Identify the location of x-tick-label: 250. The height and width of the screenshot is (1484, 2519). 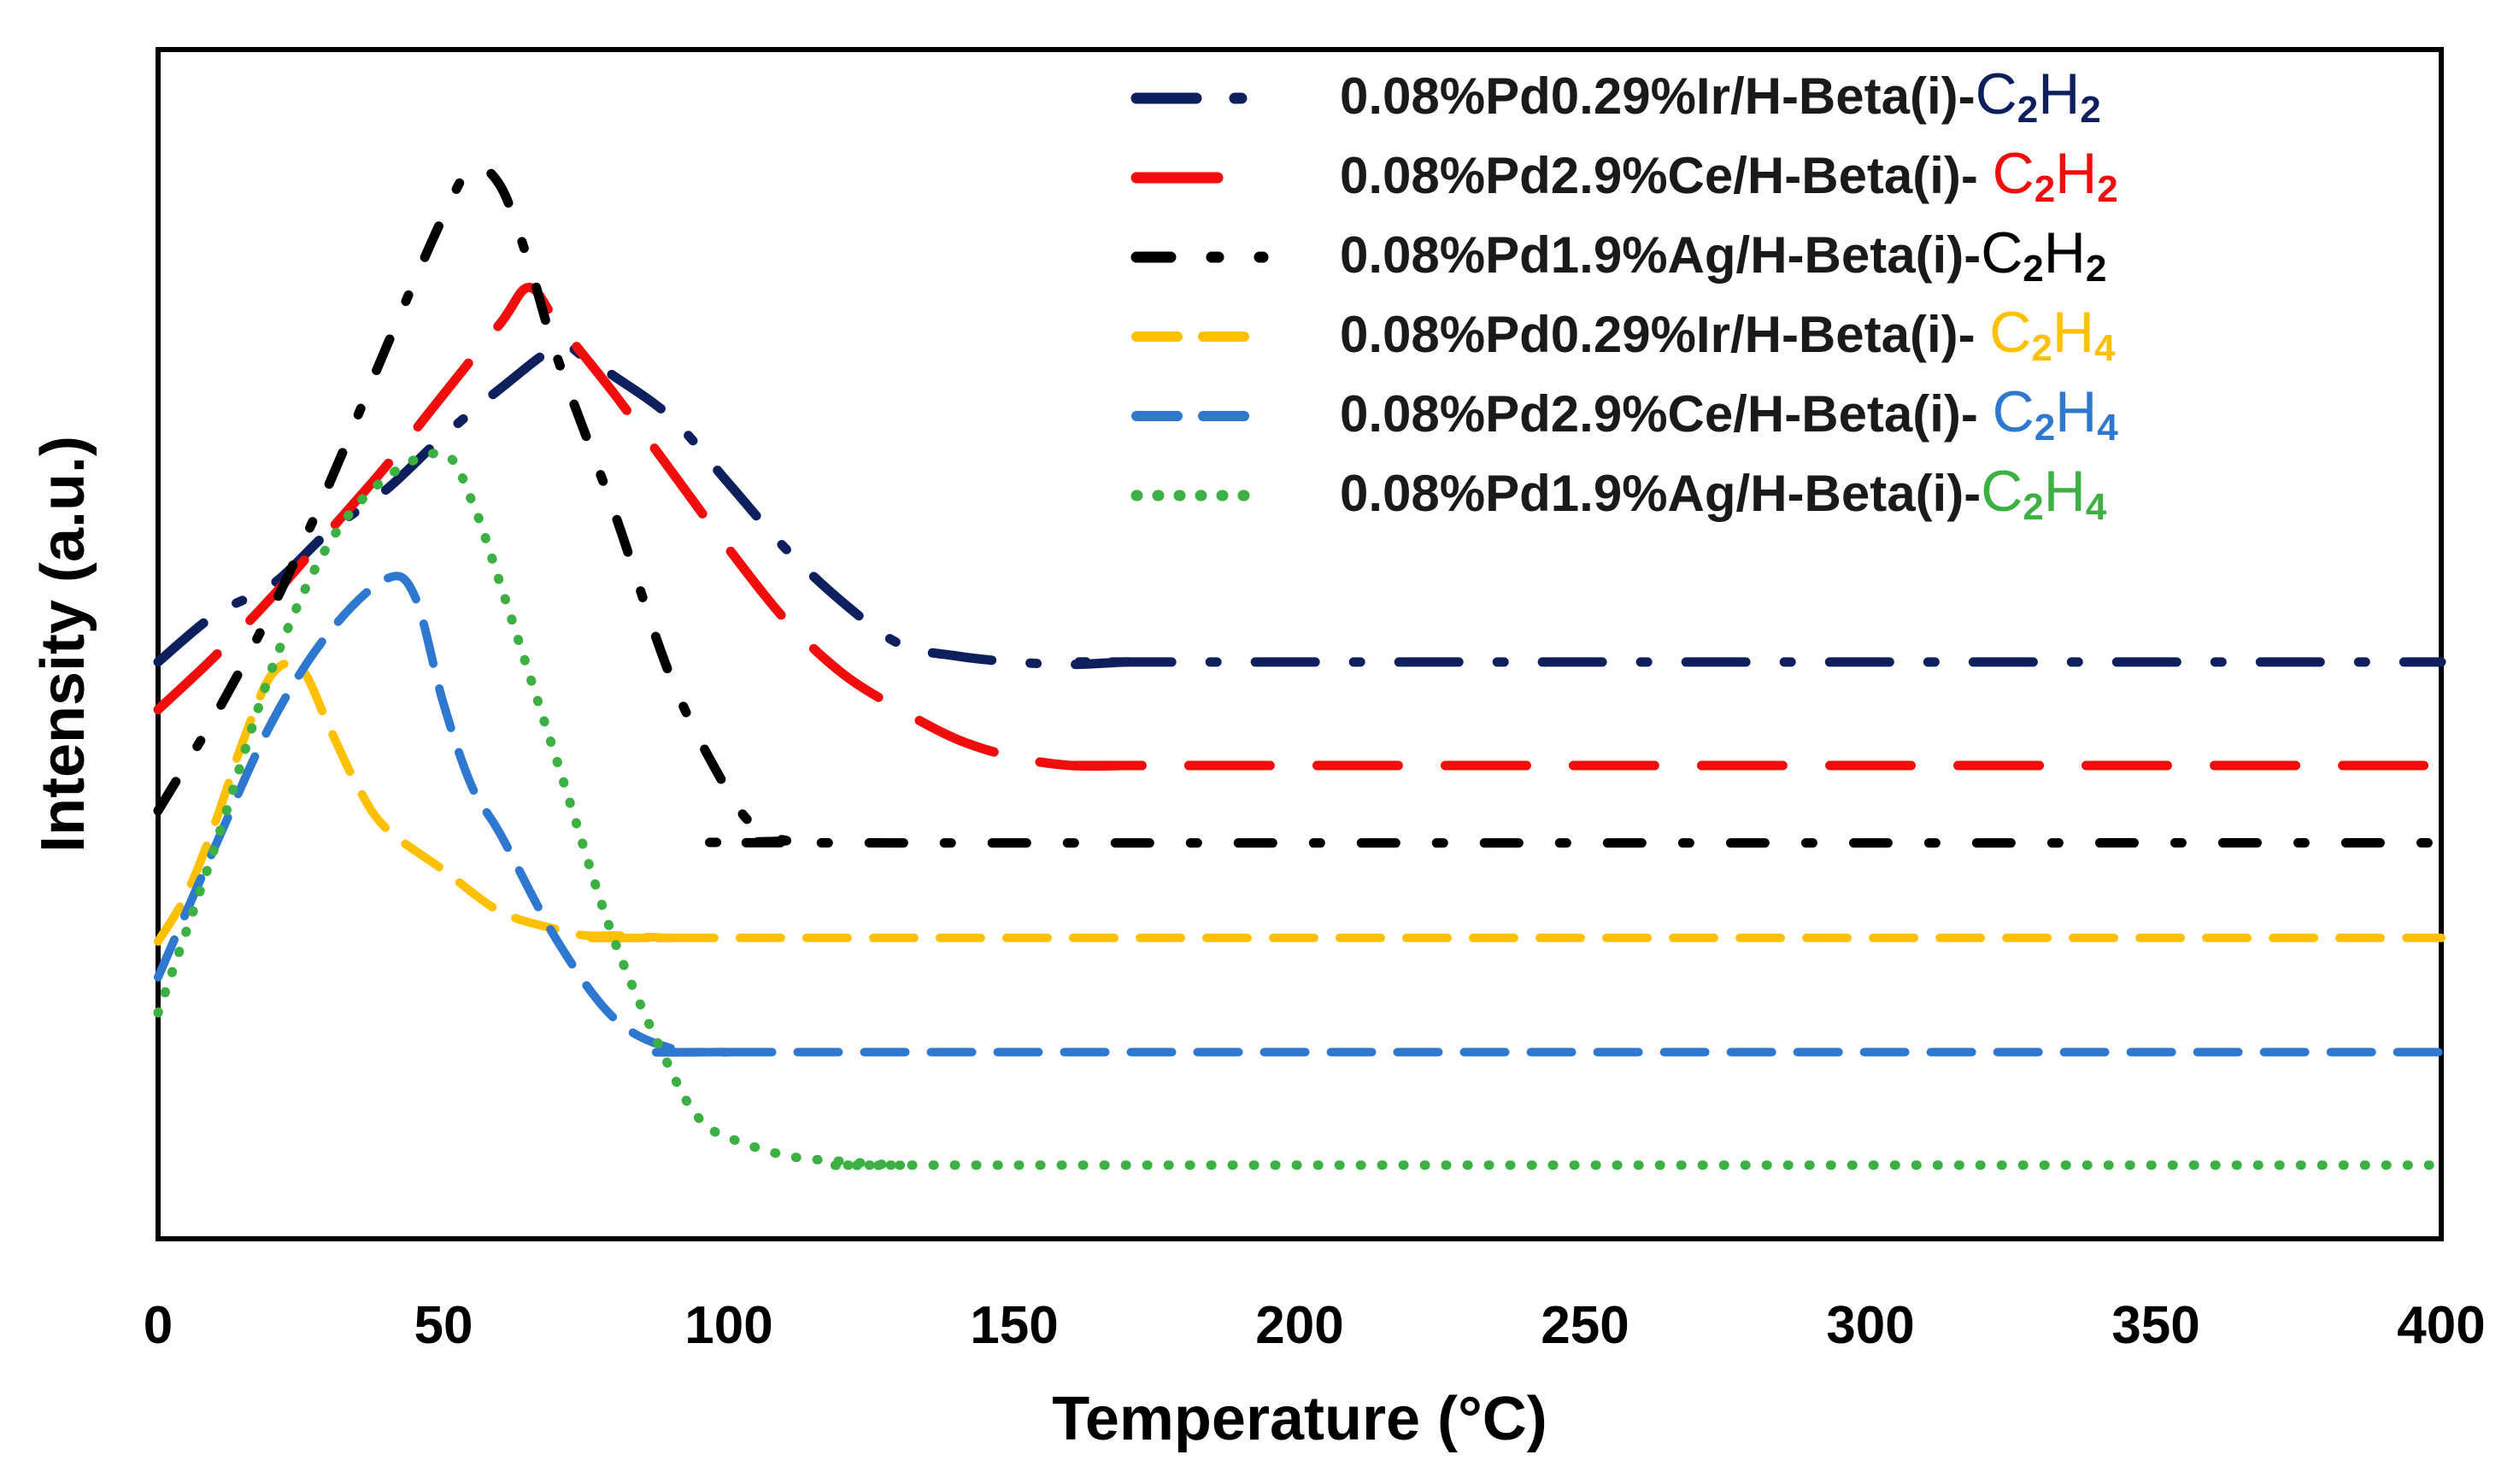
(1585, 1325).